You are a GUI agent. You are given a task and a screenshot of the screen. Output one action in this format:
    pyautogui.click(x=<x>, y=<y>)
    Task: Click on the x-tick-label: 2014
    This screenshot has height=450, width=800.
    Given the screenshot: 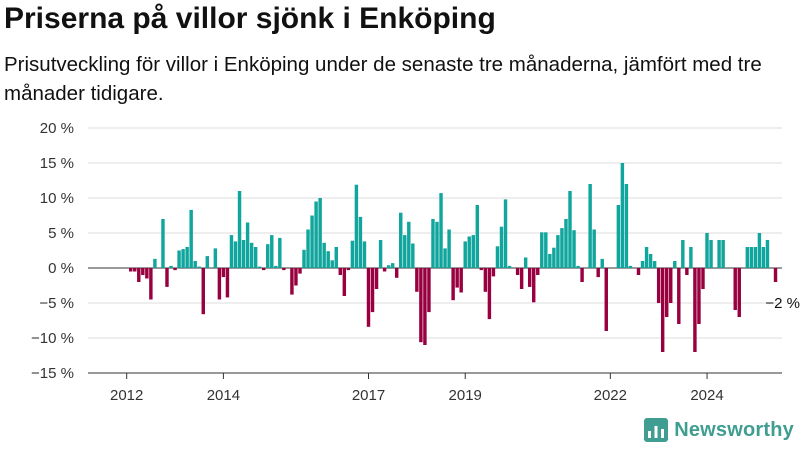 What is the action you would take?
    pyautogui.click(x=223, y=395)
    